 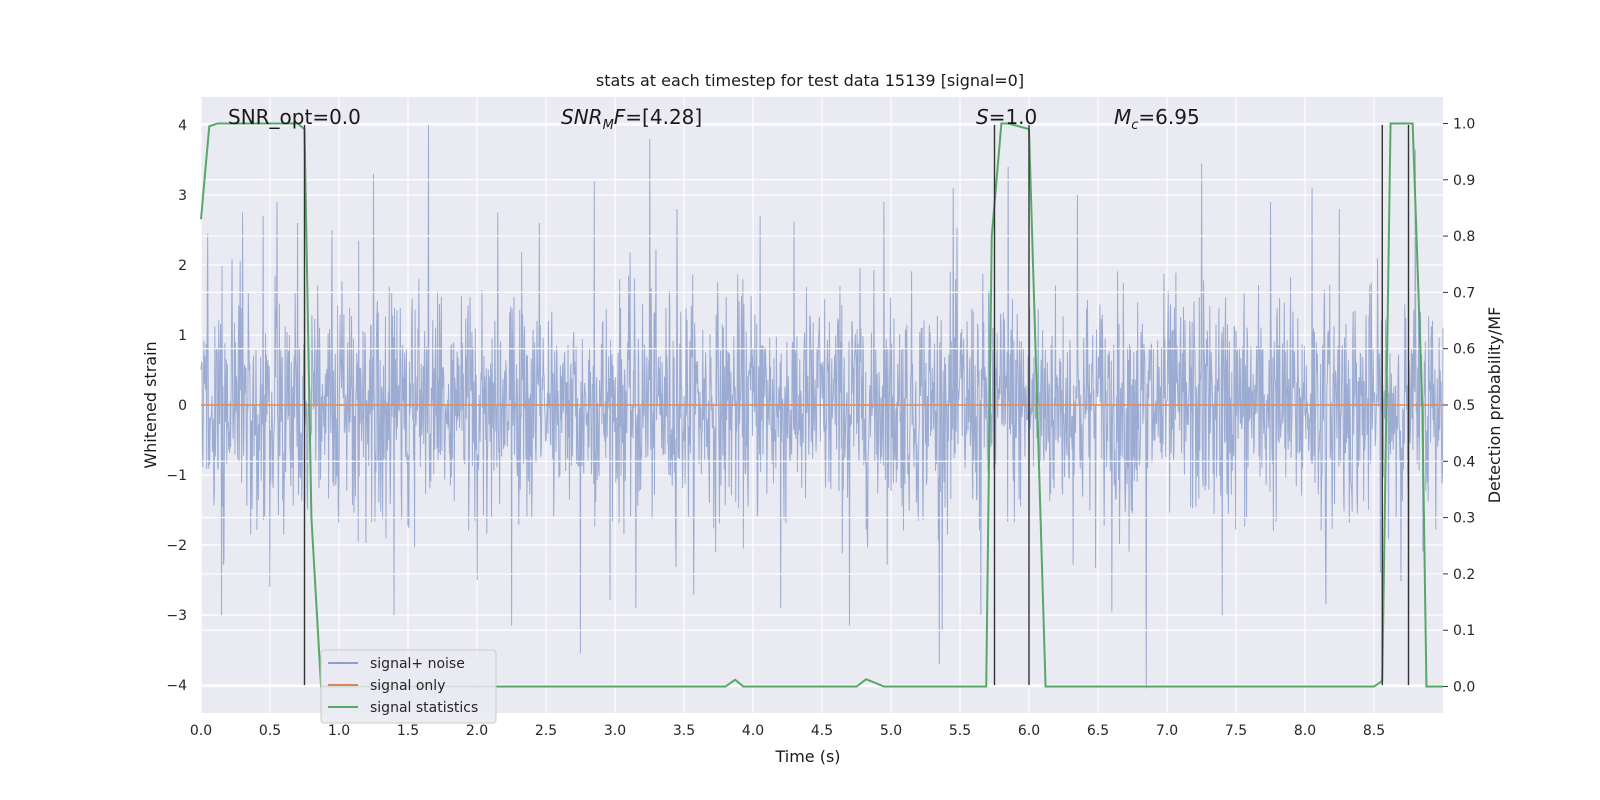 What do you see at coordinates (1464, 631) in the screenshot?
I see `y2-tick-label: 0.1` at bounding box center [1464, 631].